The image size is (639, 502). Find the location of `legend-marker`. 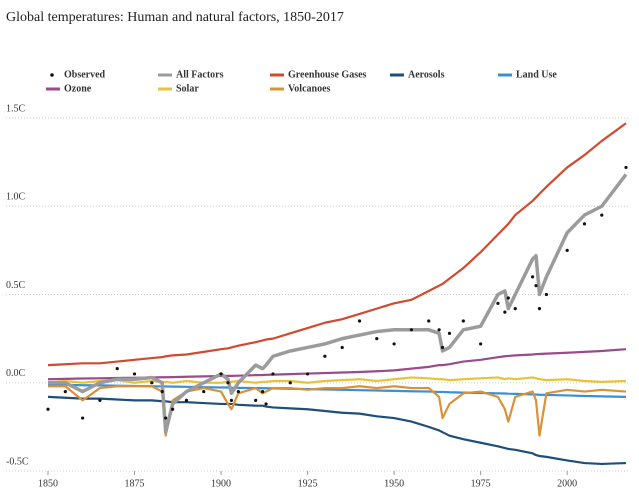

legend-marker is located at coordinates (52, 75).